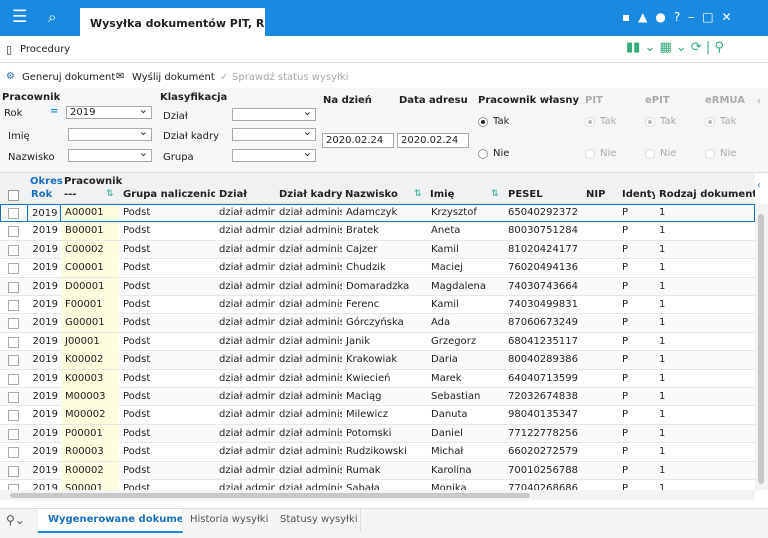 This screenshot has width=768, height=538. What do you see at coordinates (543, 268) in the screenshot?
I see `table-cell: 76020494136` at bounding box center [543, 268].